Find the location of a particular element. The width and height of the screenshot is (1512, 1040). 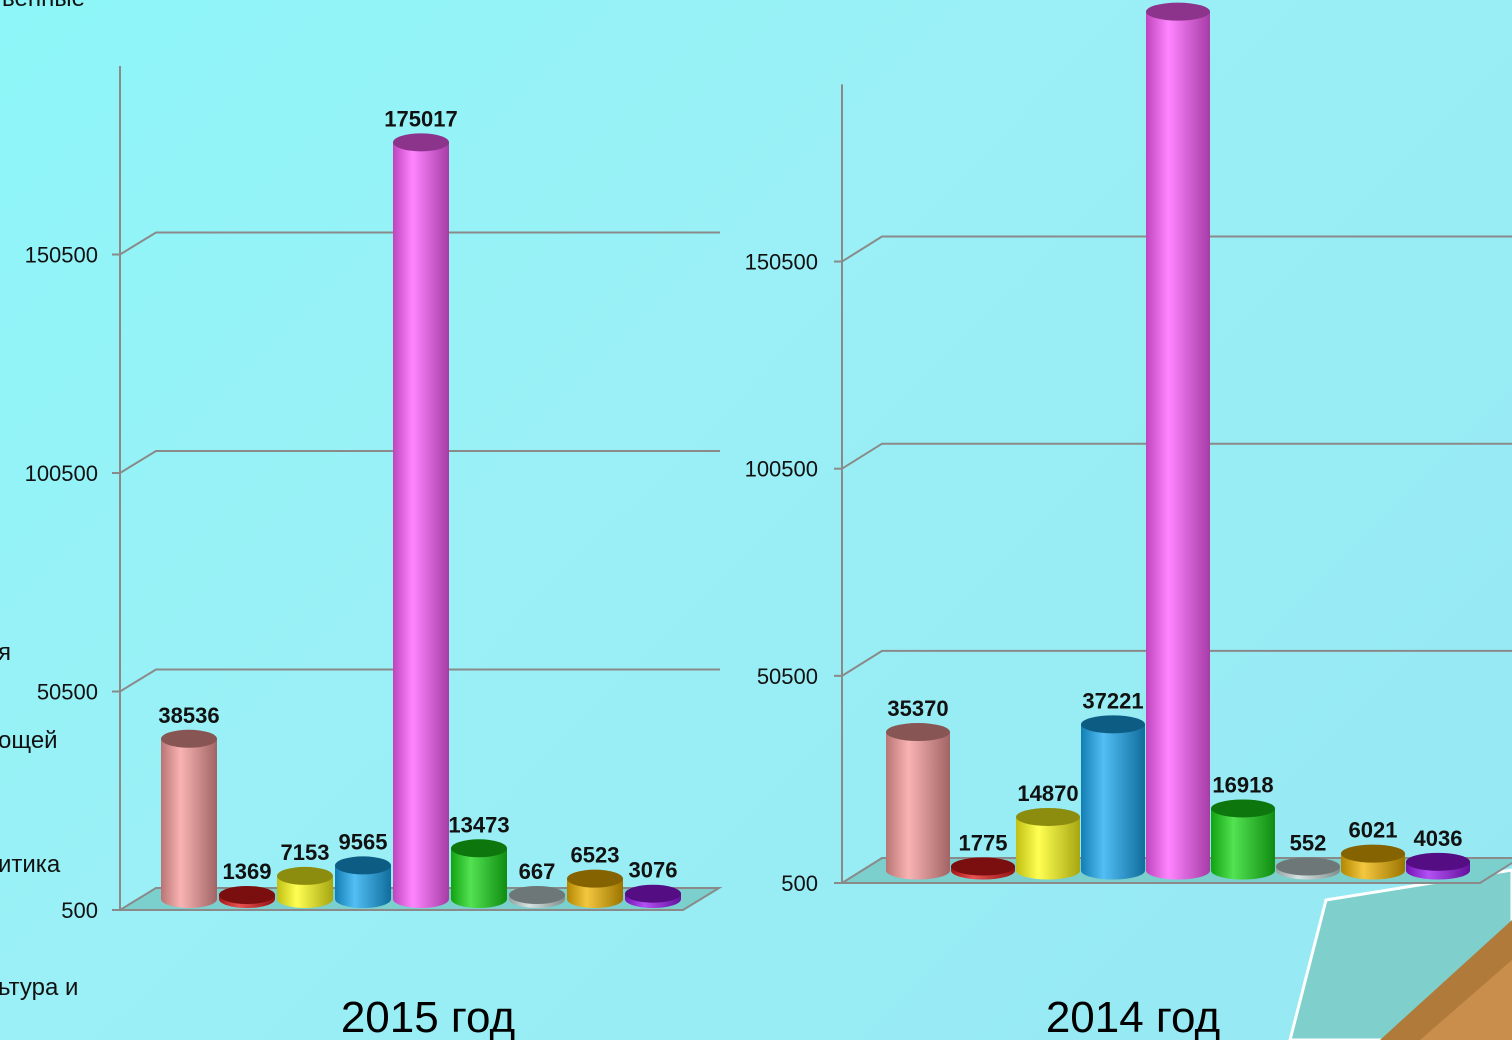

chart-caption-2014: 2014 год is located at coordinates (1133, 1016).